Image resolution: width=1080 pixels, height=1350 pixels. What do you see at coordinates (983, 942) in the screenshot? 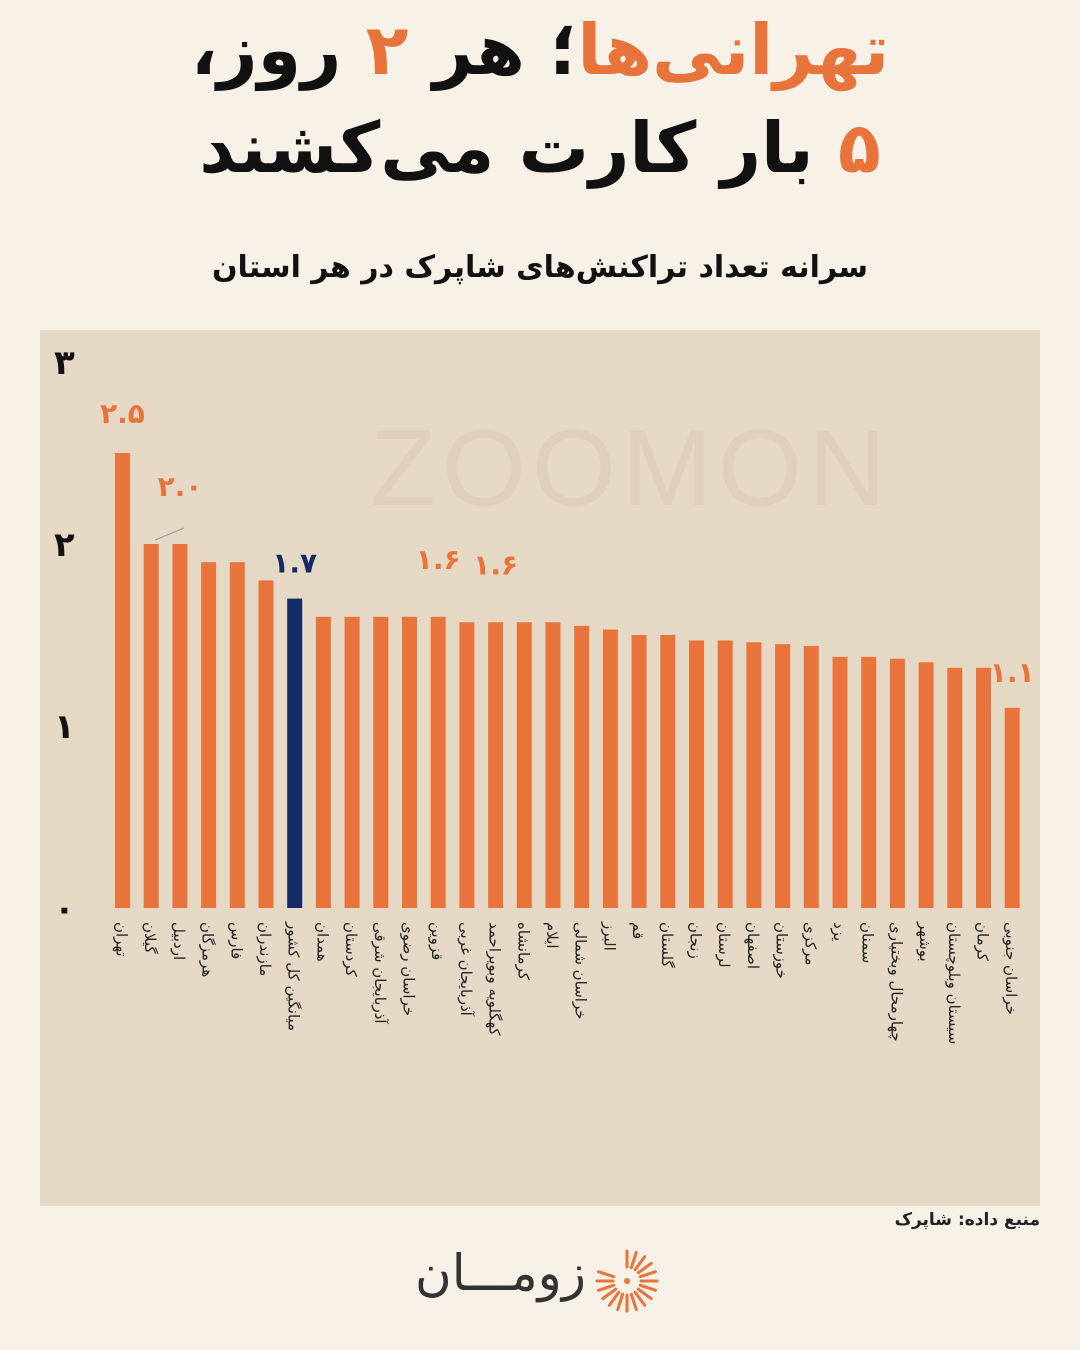
I see `category-label: کرمان` at bounding box center [983, 942].